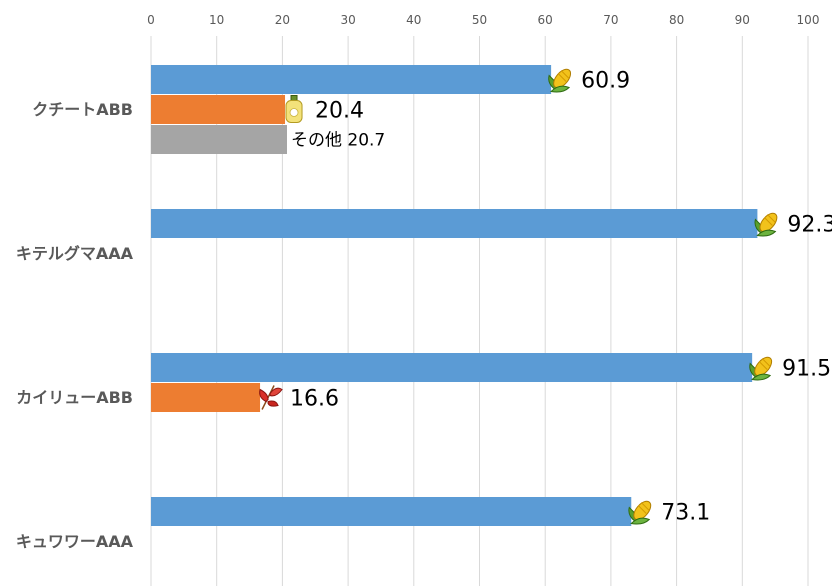  Describe the element at coordinates (413, 20) in the screenshot. I see `x-tick-label: 40` at that location.